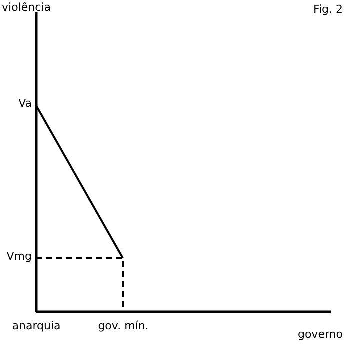  I want to click on x-tick-label: anarquia, so click(36, 326).